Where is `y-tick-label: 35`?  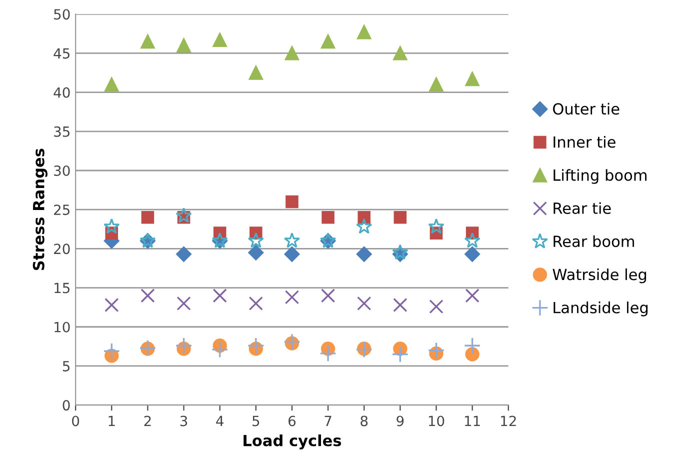
y-tick-label: 35 is located at coordinates (62, 131).